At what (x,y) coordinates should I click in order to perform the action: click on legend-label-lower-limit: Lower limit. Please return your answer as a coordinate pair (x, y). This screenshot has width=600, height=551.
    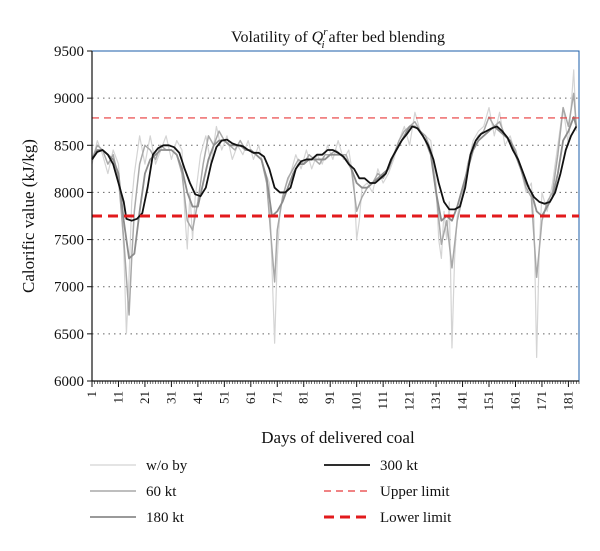
    Looking at the image, I should click on (416, 518).